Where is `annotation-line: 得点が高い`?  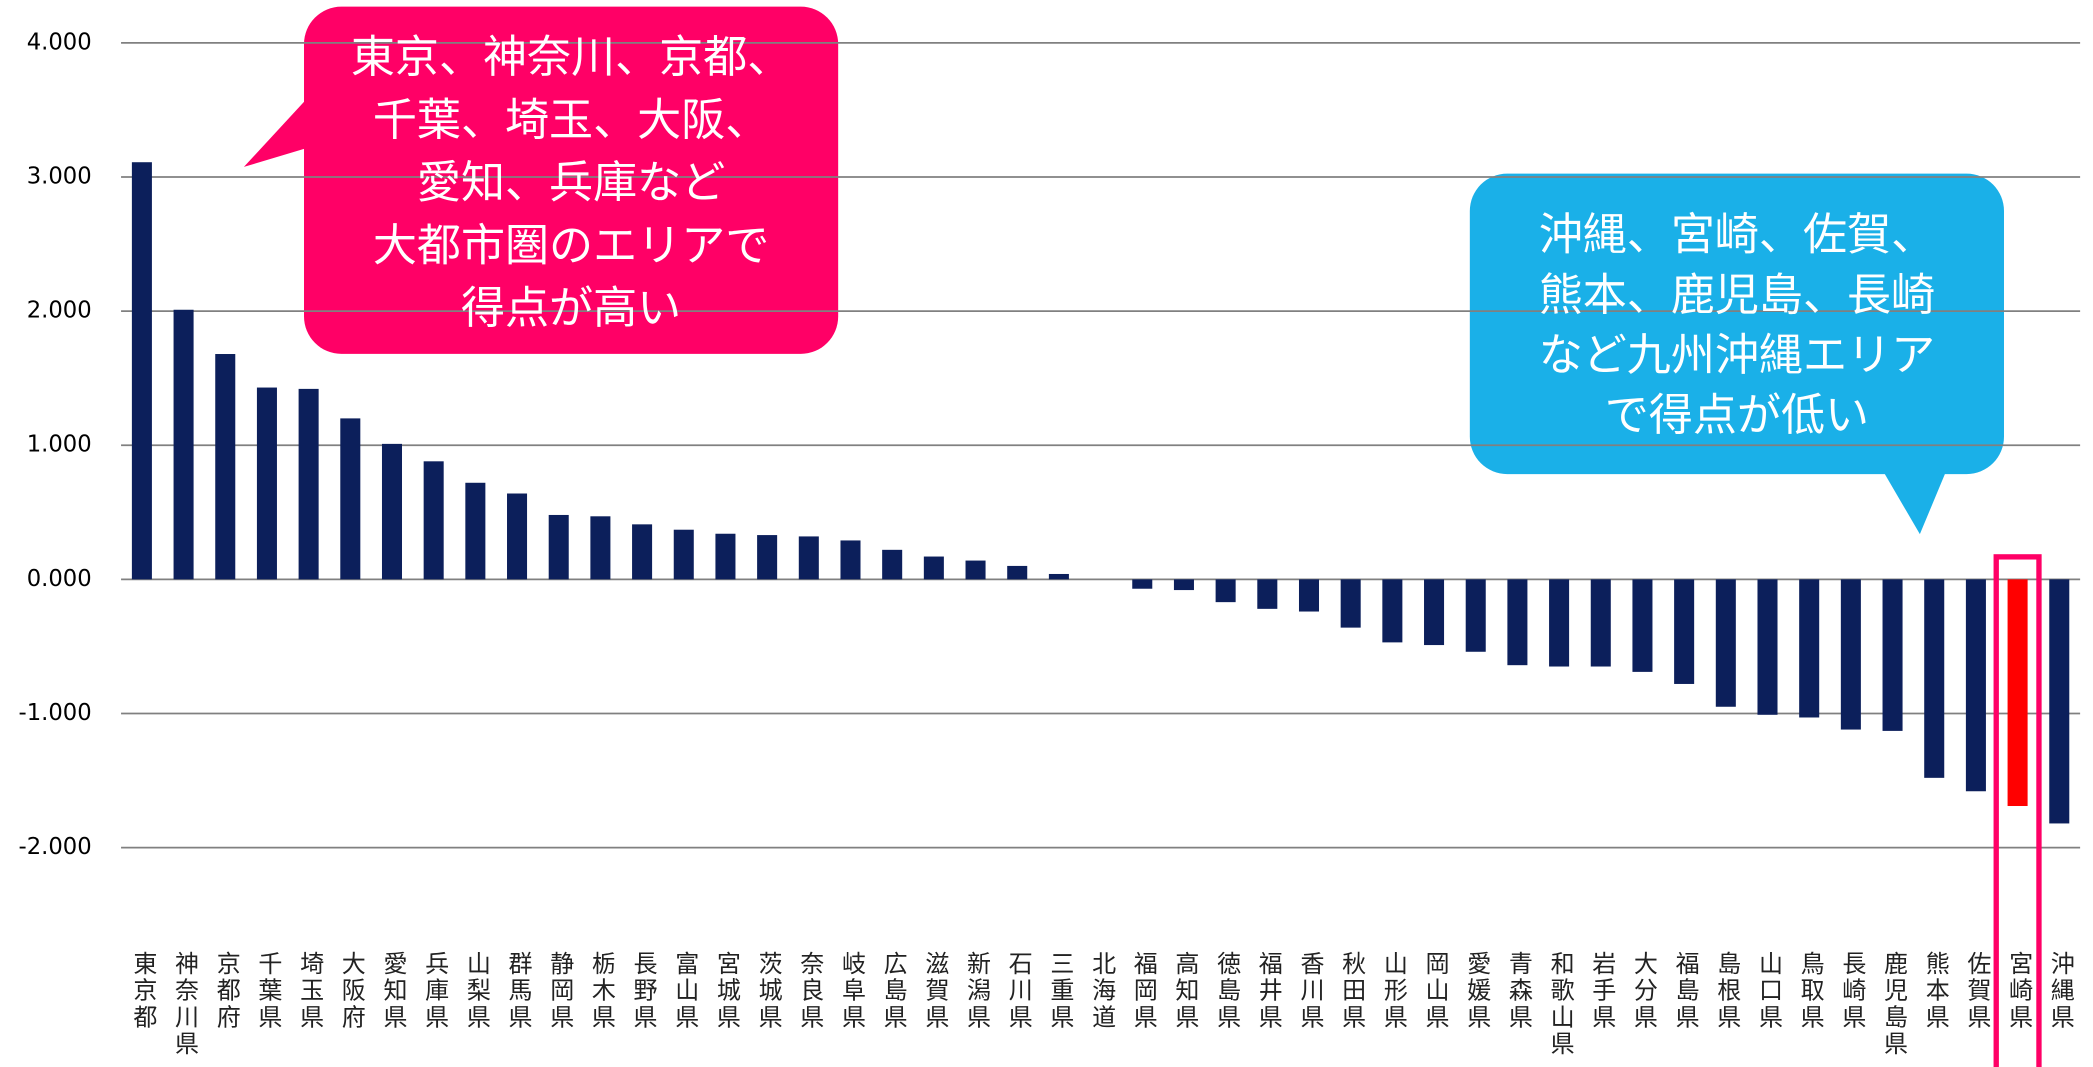
annotation-line: 得点が高い is located at coordinates (571, 308).